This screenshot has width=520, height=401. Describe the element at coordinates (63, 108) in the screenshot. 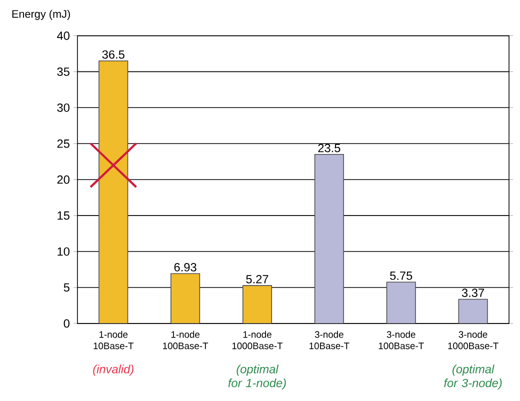

I see `y-tick-label: 30` at that location.